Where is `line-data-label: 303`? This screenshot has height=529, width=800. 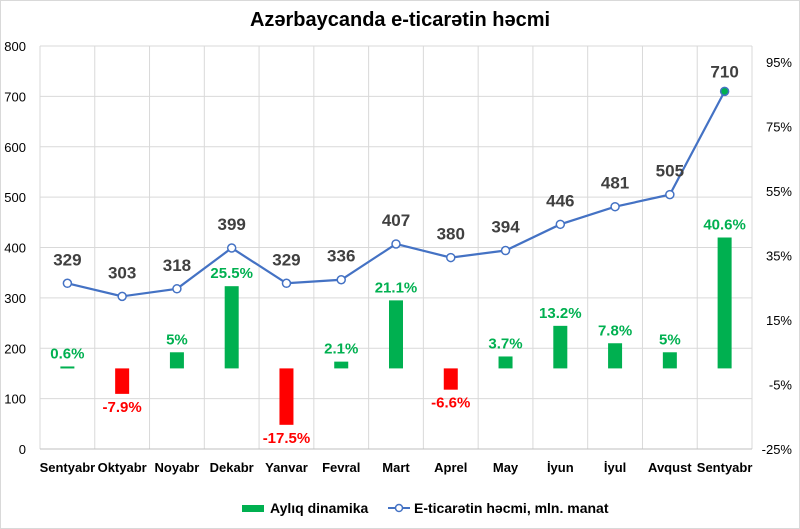 line-data-label: 303 is located at coordinates (122, 272).